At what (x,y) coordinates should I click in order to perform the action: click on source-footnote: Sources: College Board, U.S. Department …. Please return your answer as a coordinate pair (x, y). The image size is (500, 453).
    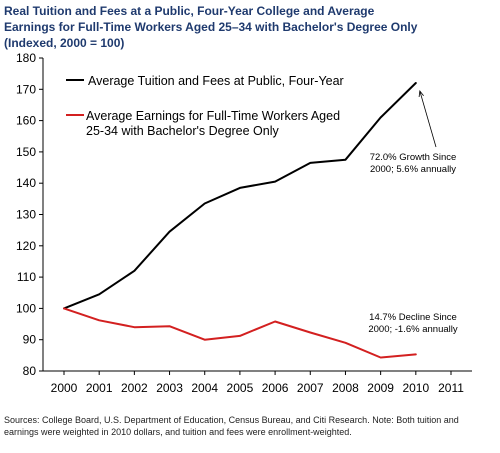
    Looking at the image, I should click on (231, 426).